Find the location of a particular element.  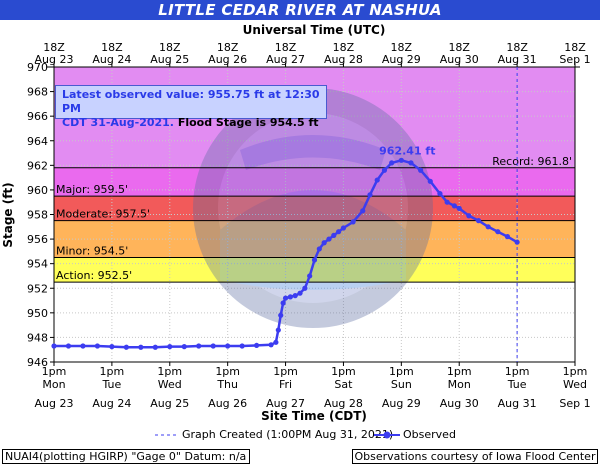

x-tick-date: Aug 27 is located at coordinates (285, 403).